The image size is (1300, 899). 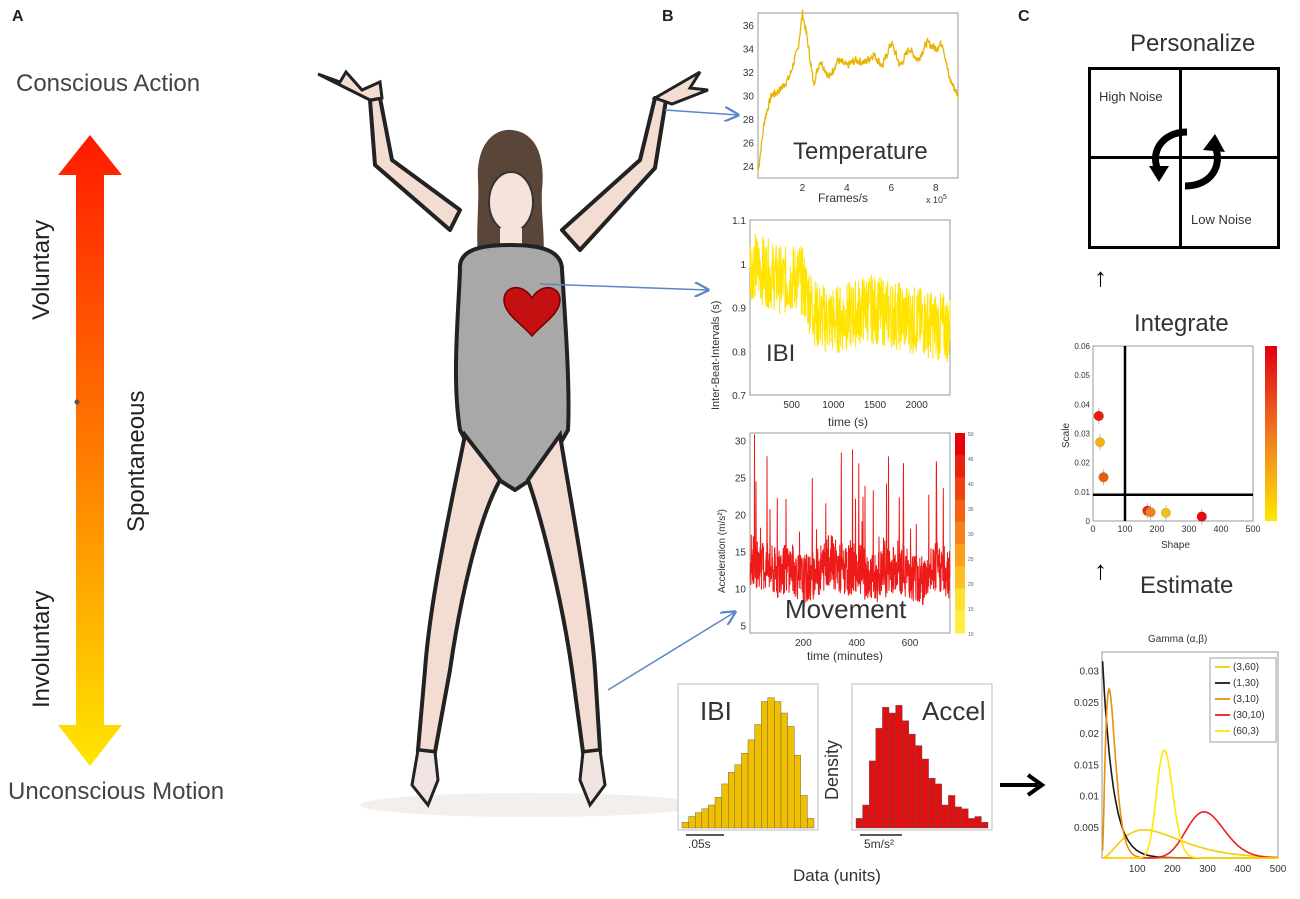 I want to click on up-arrow-icon-2: ↑, so click(x=1100, y=570).